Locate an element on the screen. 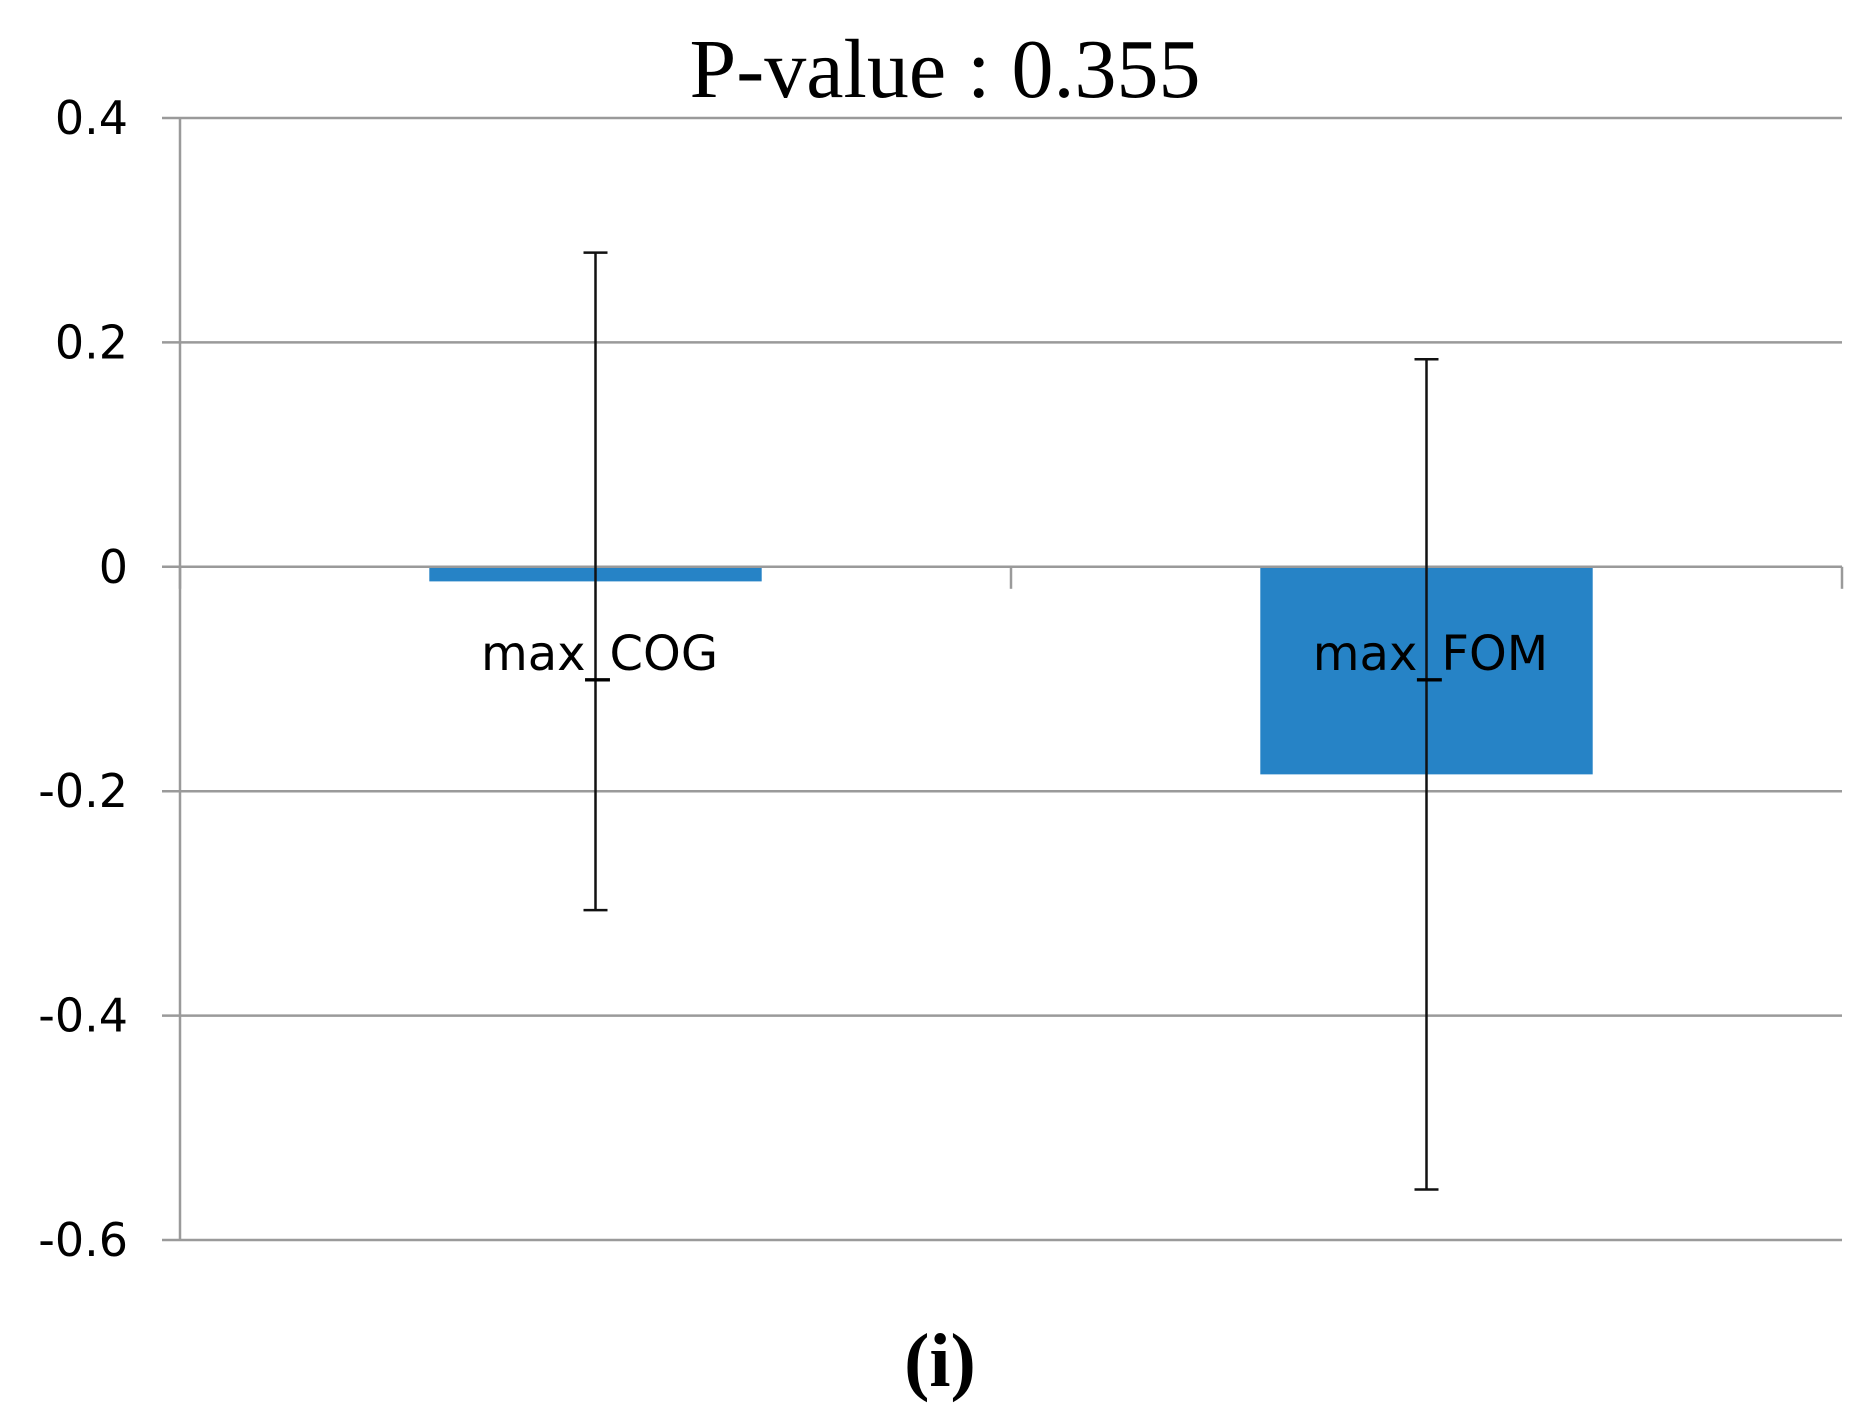 The width and height of the screenshot is (1876, 1421). zero-axis is located at coordinates (1011, 577).